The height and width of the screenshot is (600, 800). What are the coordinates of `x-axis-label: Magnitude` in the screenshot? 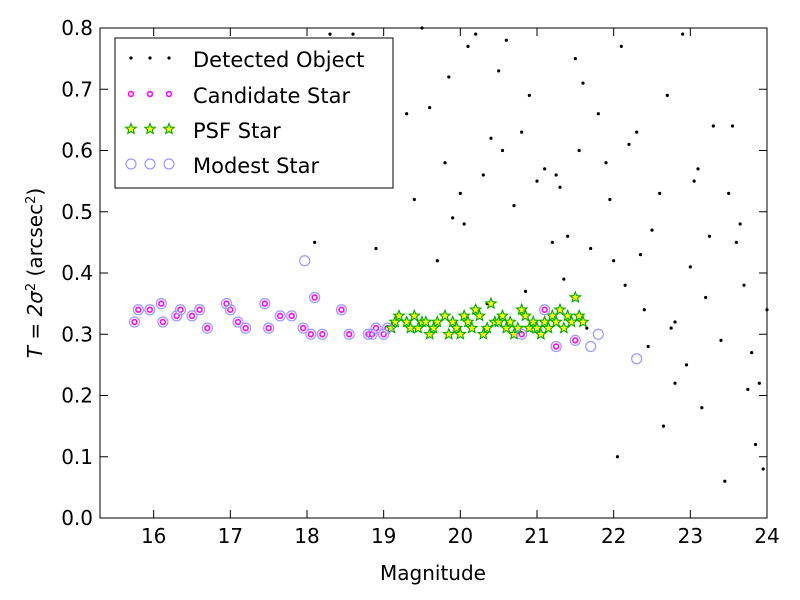 It's located at (433, 573).